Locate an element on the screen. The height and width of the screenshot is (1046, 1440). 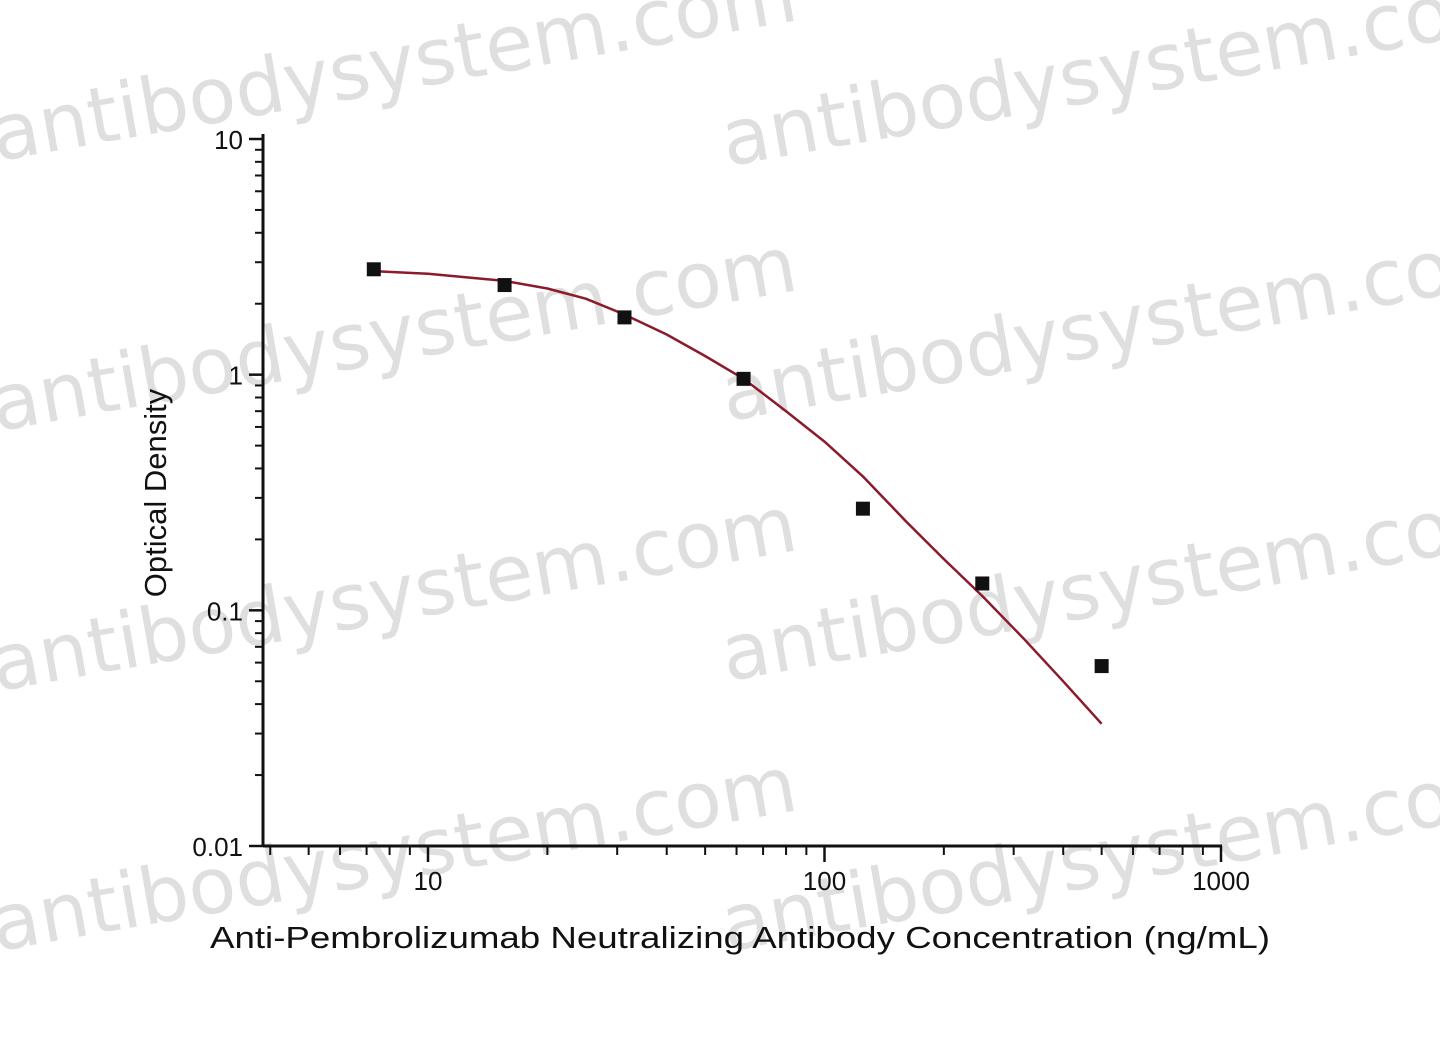
y-axis-label: Optical Density is located at coordinates (155, 492).